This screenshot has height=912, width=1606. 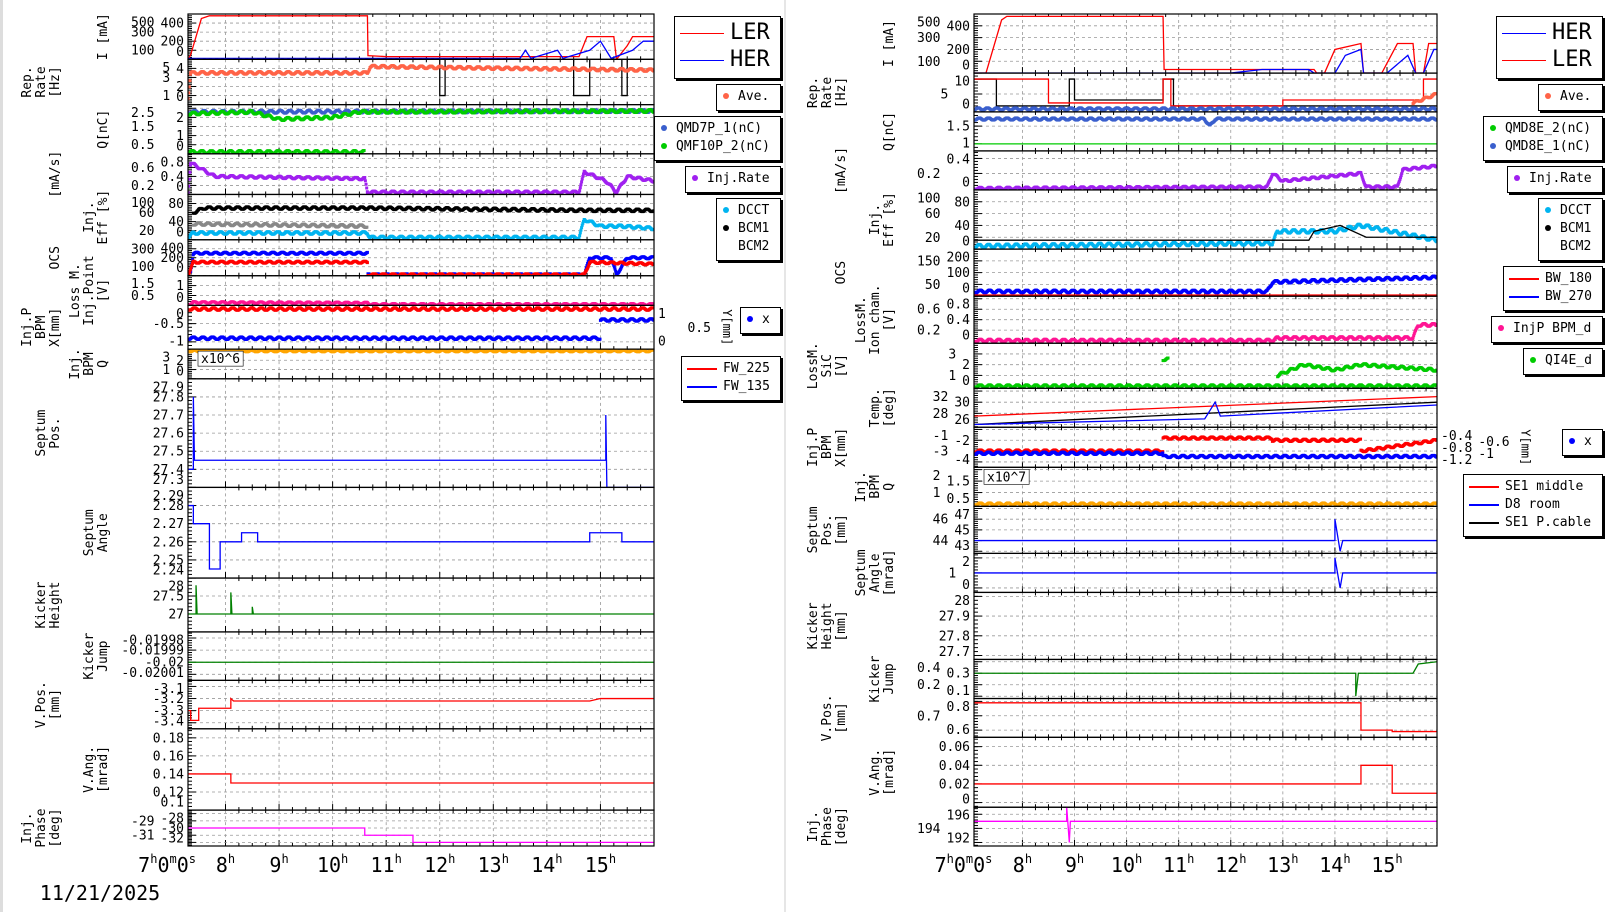 I want to click on y-tick-label: 4, so click(x=180, y=69).